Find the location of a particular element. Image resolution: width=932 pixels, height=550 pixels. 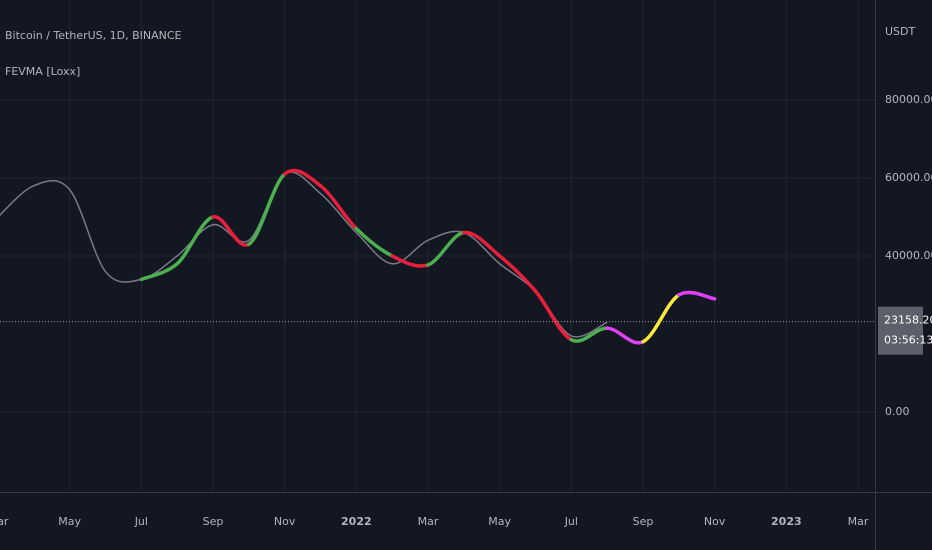

x-tick-label: 2023 is located at coordinates (786, 521).